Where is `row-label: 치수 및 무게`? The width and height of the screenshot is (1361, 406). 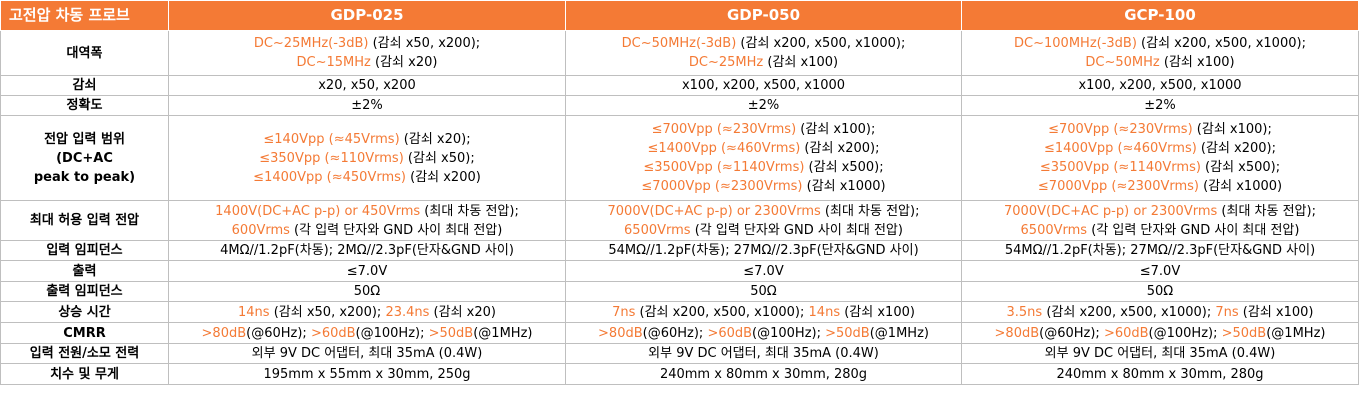 row-label: 치수 및 무게 is located at coordinates (84, 374).